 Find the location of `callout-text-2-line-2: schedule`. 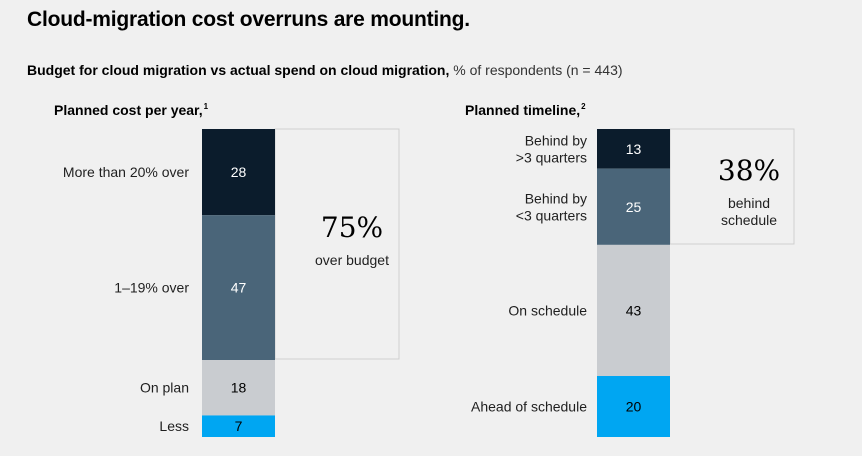

callout-text-2-line-2: schedule is located at coordinates (749, 220).